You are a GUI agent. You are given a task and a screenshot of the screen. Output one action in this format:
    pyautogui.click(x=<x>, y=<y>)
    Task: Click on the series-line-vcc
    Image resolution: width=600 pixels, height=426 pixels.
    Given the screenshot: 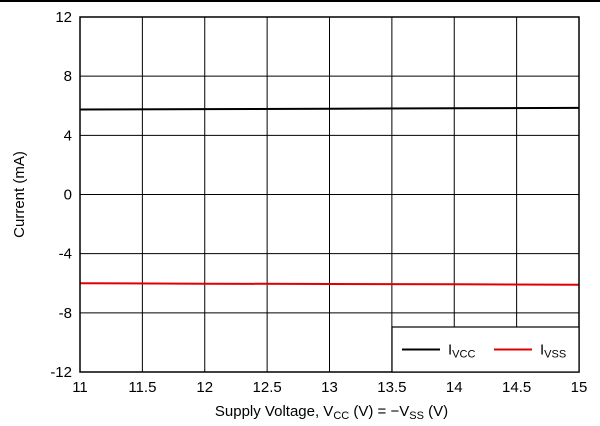 What is the action you would take?
    pyautogui.click(x=329, y=108)
    